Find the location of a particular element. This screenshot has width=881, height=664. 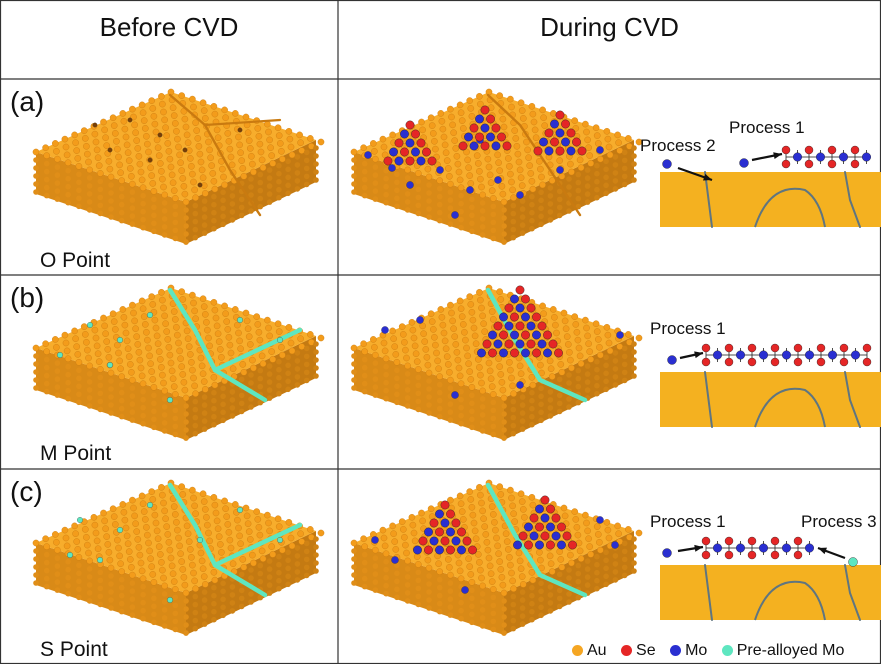

process-2-label-a: Process 2 is located at coordinates (678, 145).